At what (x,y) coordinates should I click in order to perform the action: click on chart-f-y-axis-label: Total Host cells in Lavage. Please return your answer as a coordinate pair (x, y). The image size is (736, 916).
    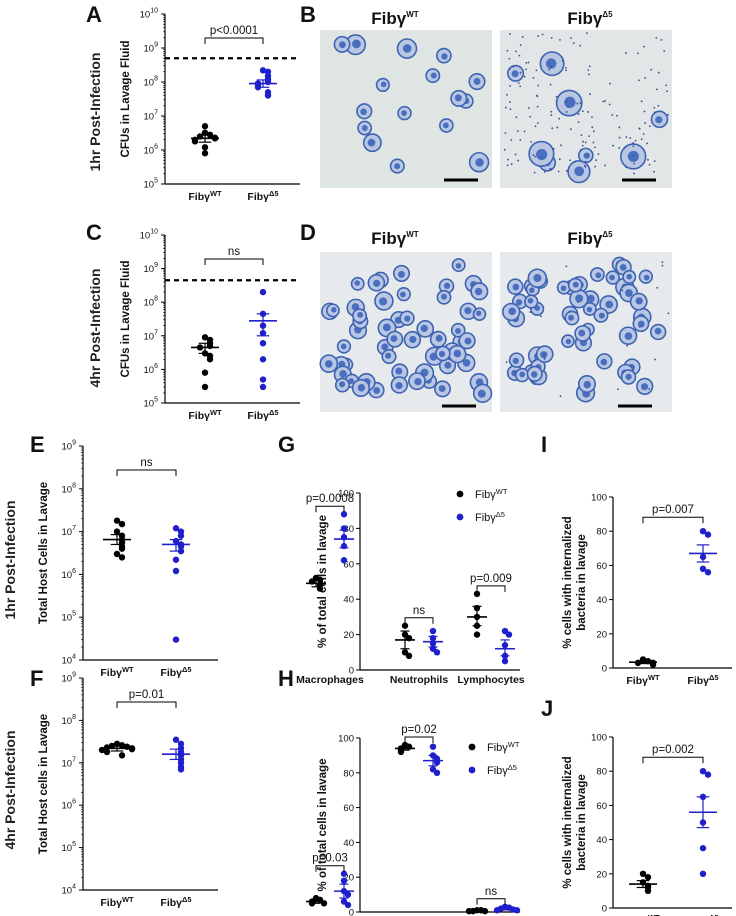
    Looking at the image, I should click on (44, 784).